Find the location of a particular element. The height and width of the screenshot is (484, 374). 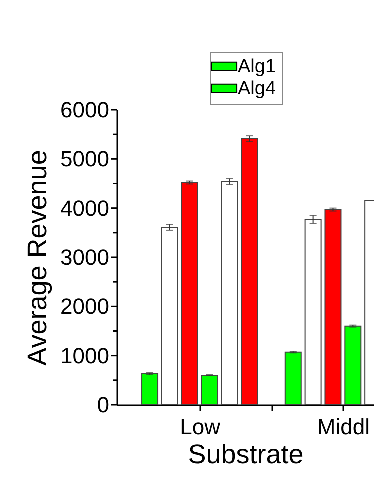

y-axis-title: Average Revenue is located at coordinates (37, 258).